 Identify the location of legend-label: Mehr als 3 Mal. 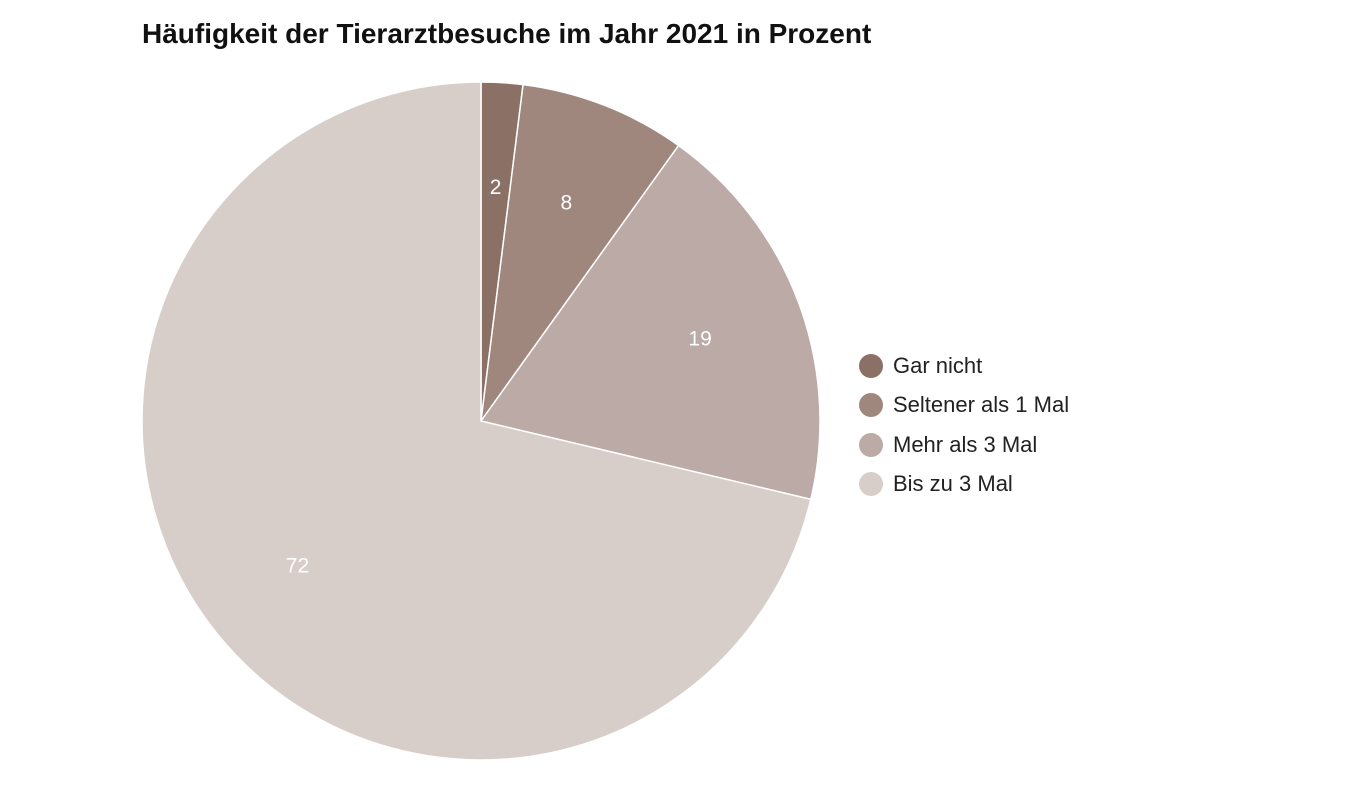
(965, 444).